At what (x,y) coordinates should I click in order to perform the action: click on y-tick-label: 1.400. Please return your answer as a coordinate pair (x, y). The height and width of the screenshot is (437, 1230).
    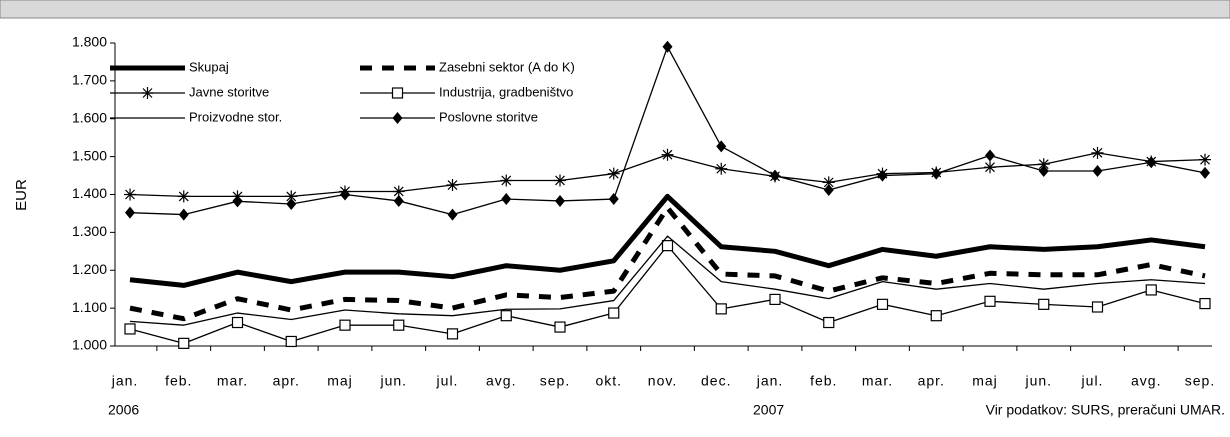
    Looking at the image, I should click on (89, 193).